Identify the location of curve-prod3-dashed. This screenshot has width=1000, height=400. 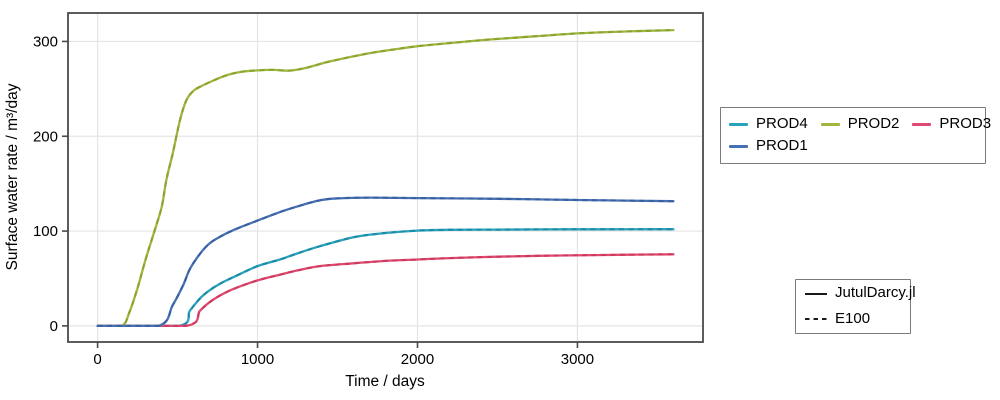
(385, 290).